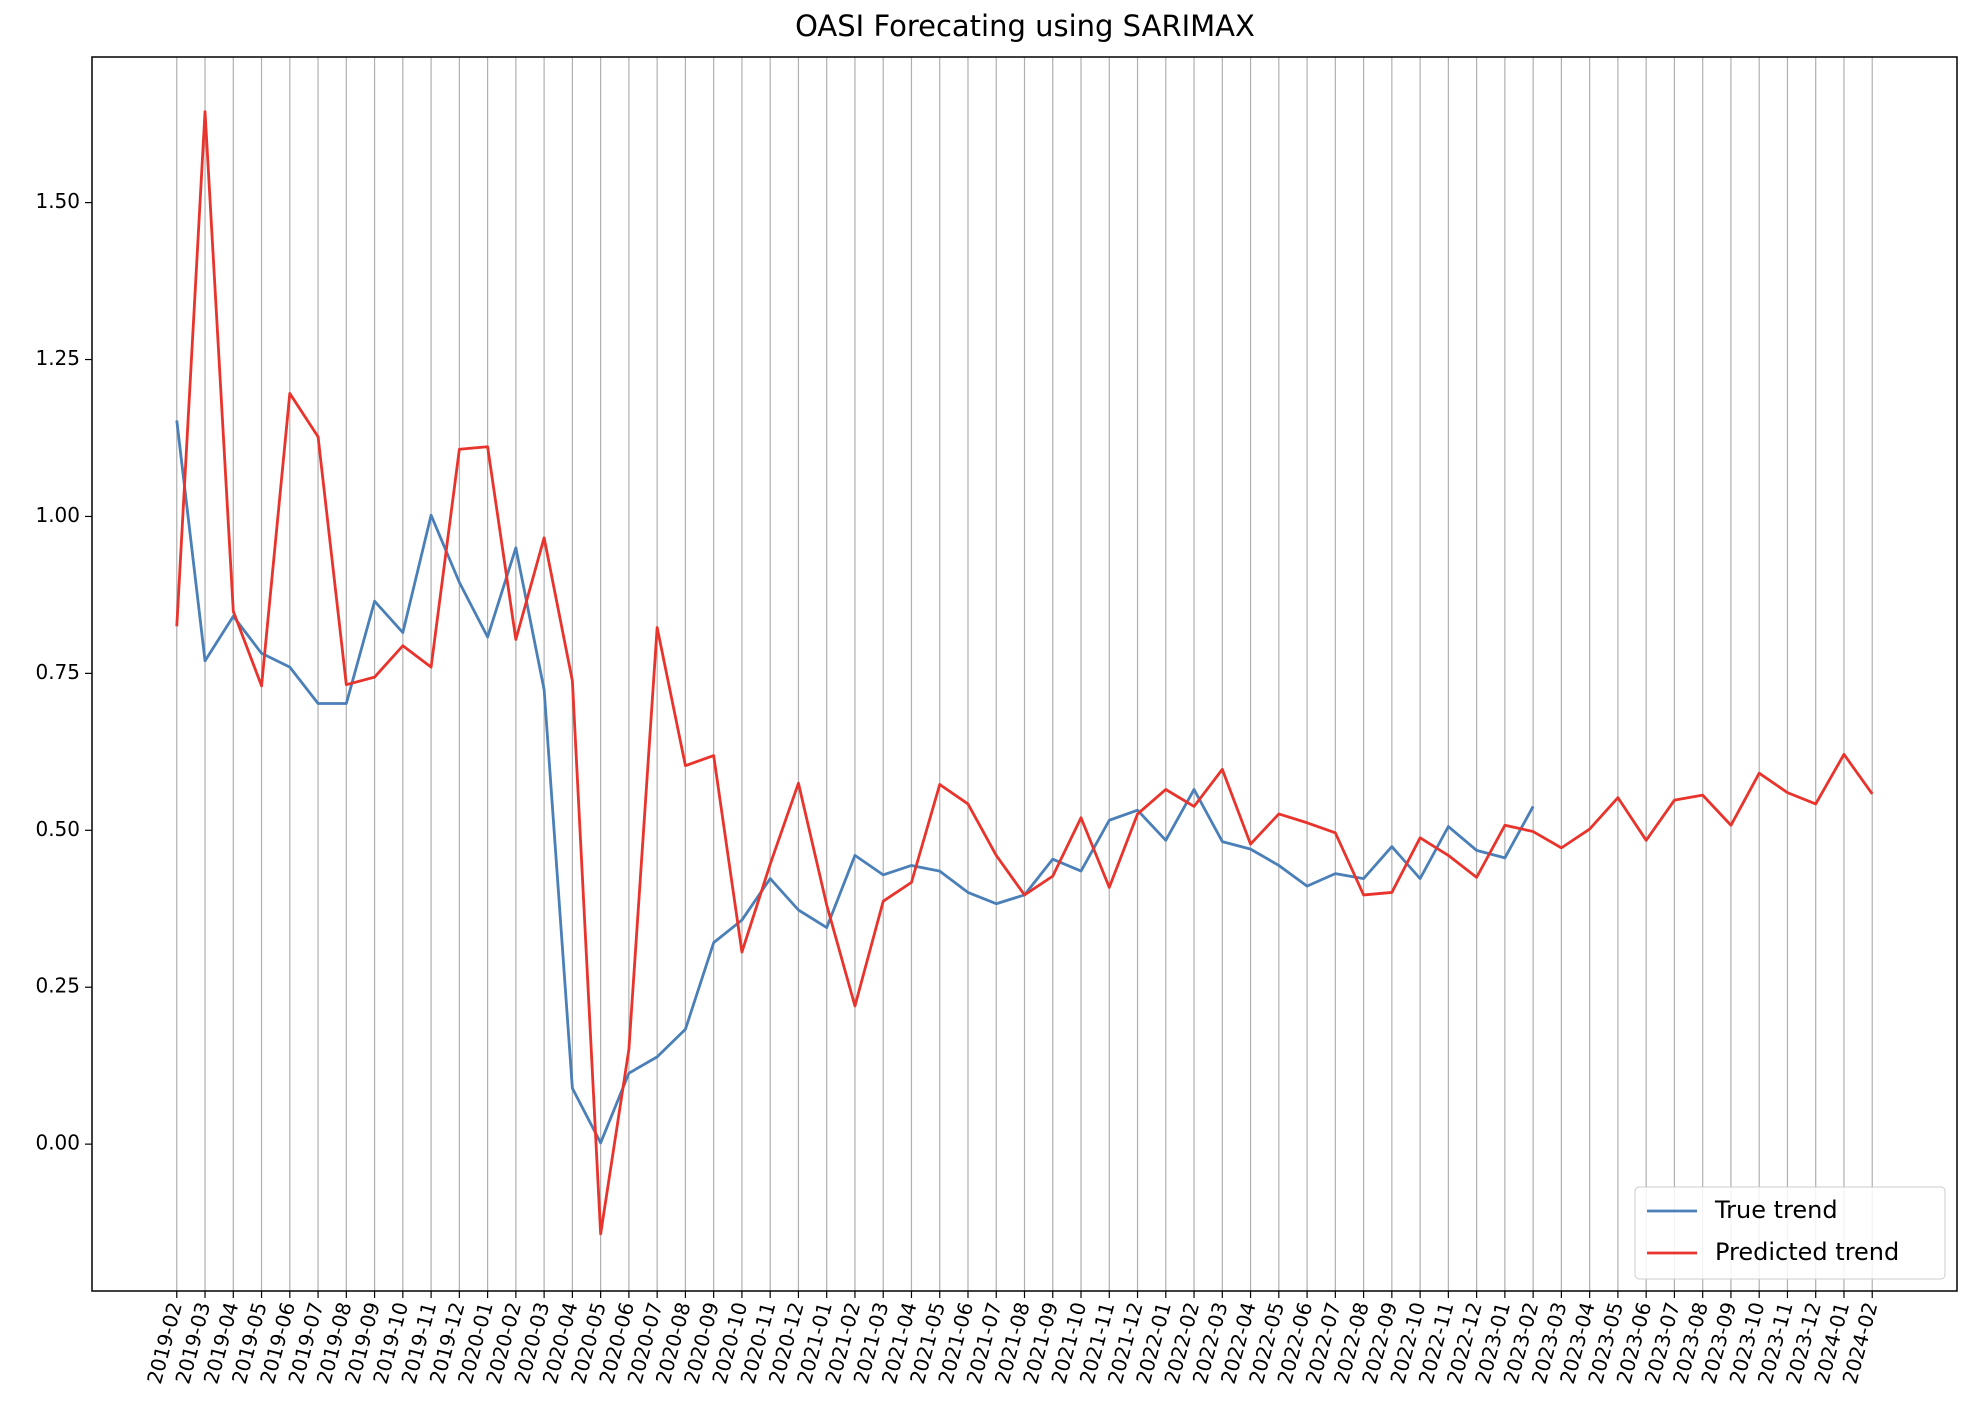 This screenshot has width=1970, height=1416. What do you see at coordinates (57, 201) in the screenshot?
I see `y-tick-label: 1.50` at bounding box center [57, 201].